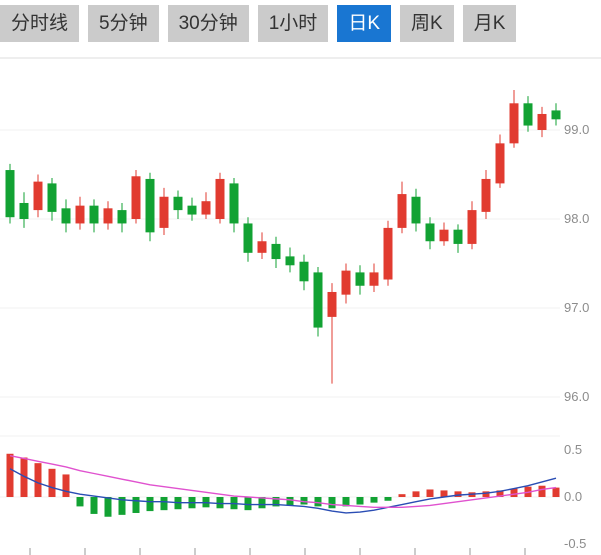 The width and height of the screenshot is (601, 555). I want to click on macd-tick-label: 0.0, so click(573, 496).